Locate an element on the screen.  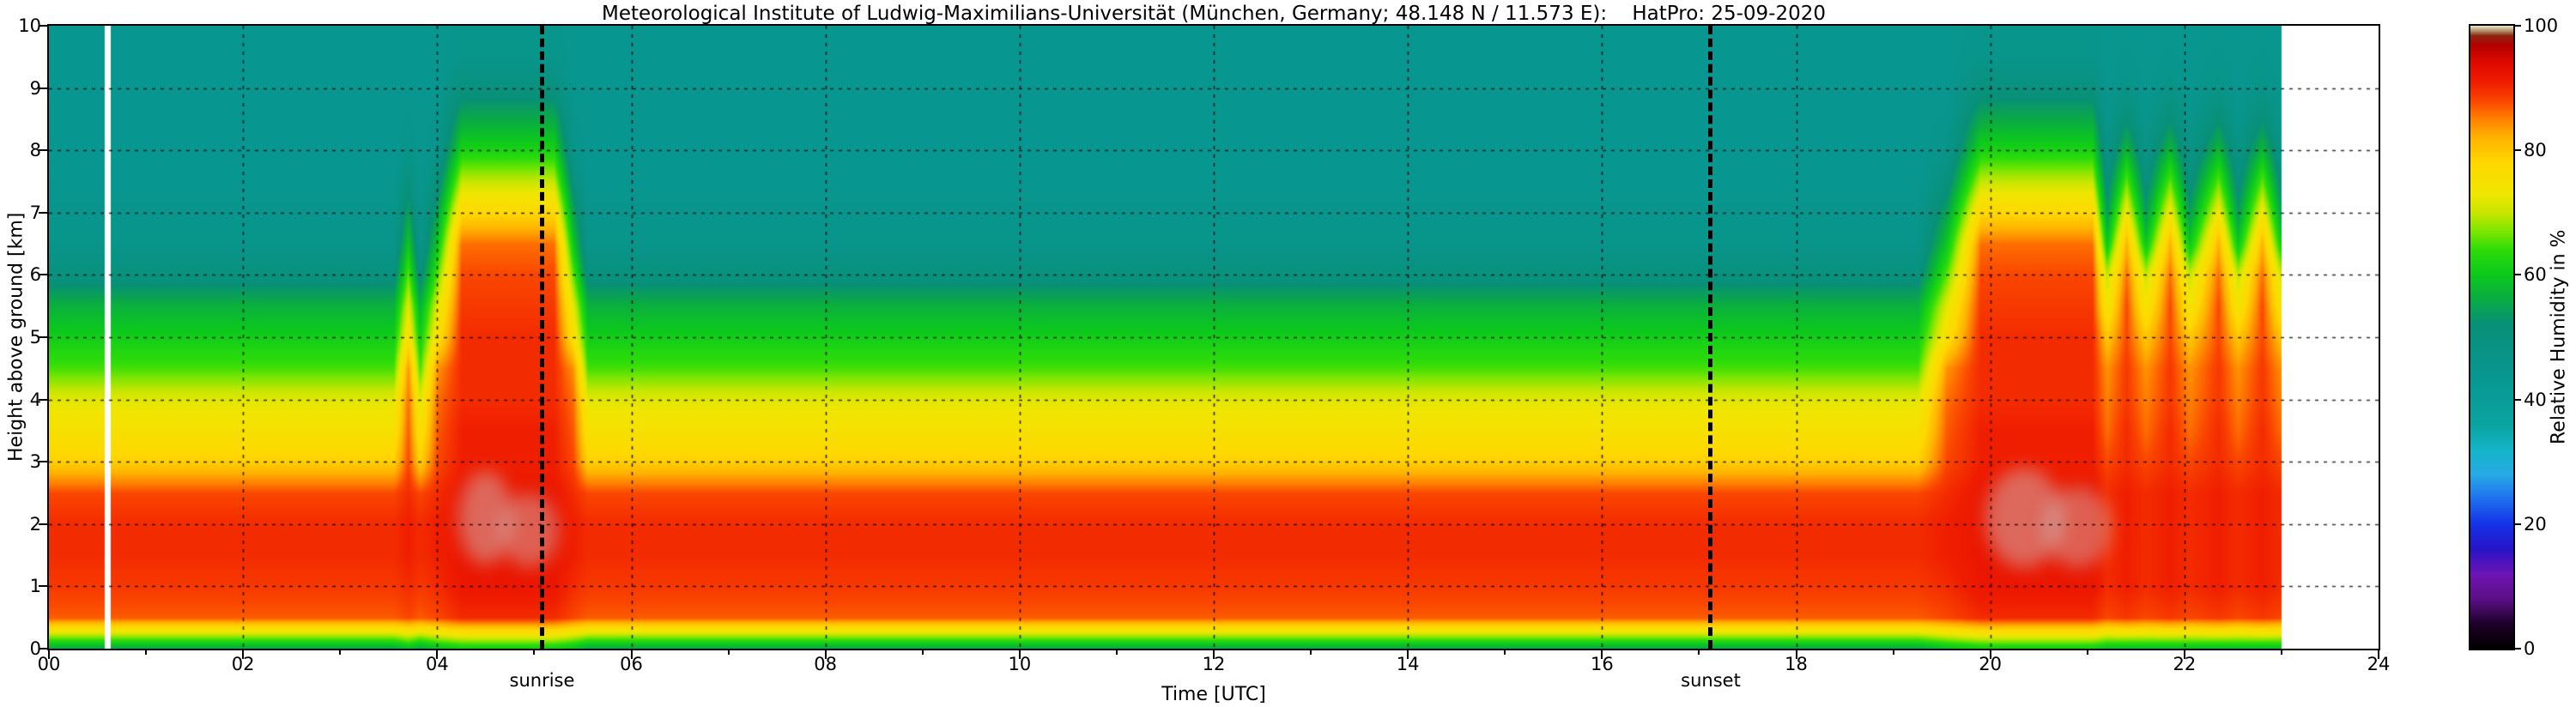
x-tick-label: 06 is located at coordinates (631, 664).